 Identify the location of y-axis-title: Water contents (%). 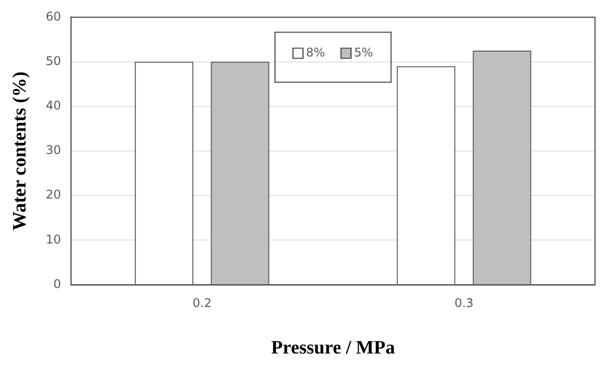
(19, 151).